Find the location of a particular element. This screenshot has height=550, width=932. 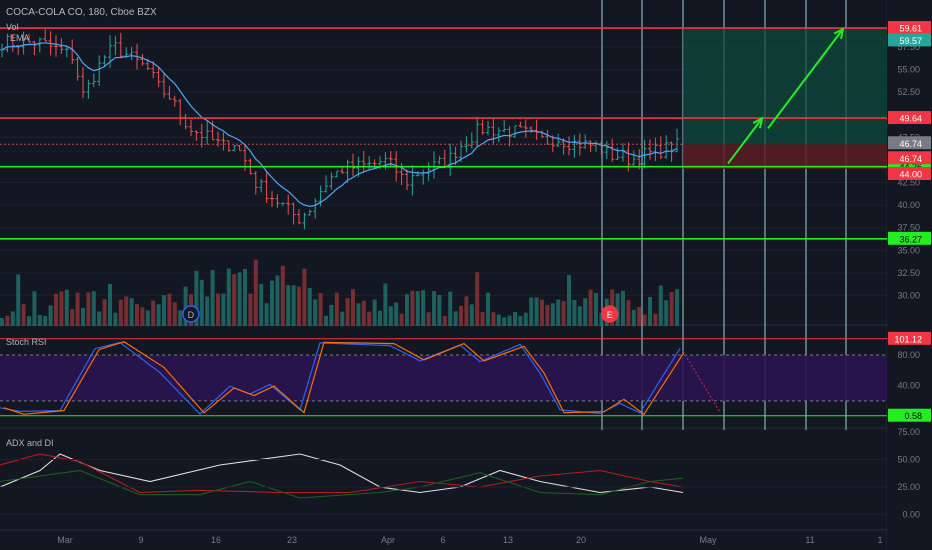

entry-badge: 46.74 is located at coordinates (910, 144).